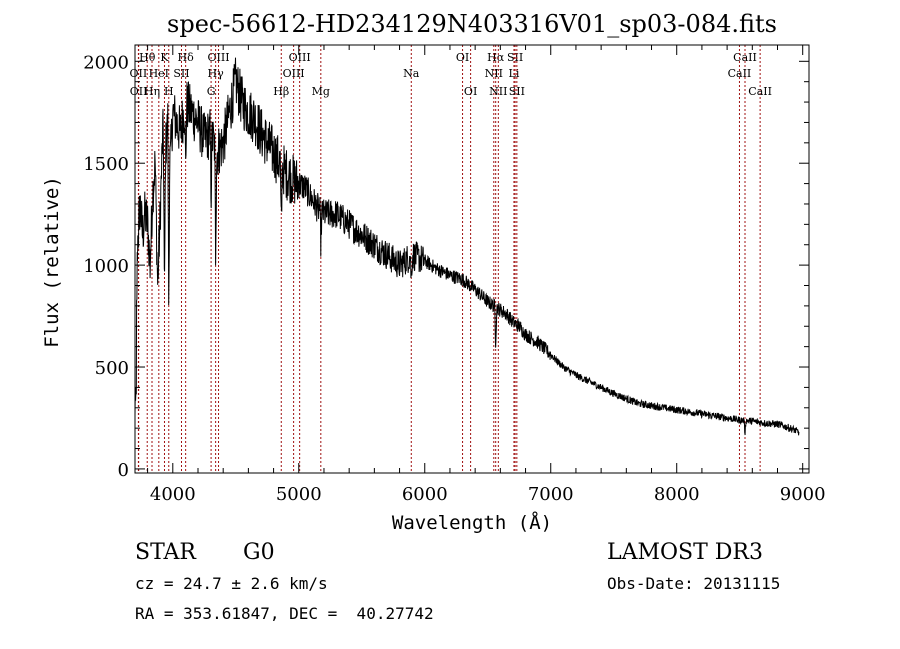  Describe the element at coordinates (694, 583) in the screenshot. I see `observation-date: Obs-Date: 20131115` at that location.